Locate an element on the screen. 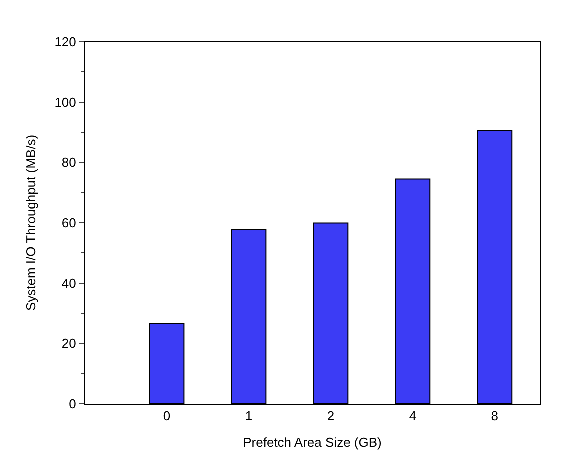  x-tick-label: 0 is located at coordinates (167, 416).